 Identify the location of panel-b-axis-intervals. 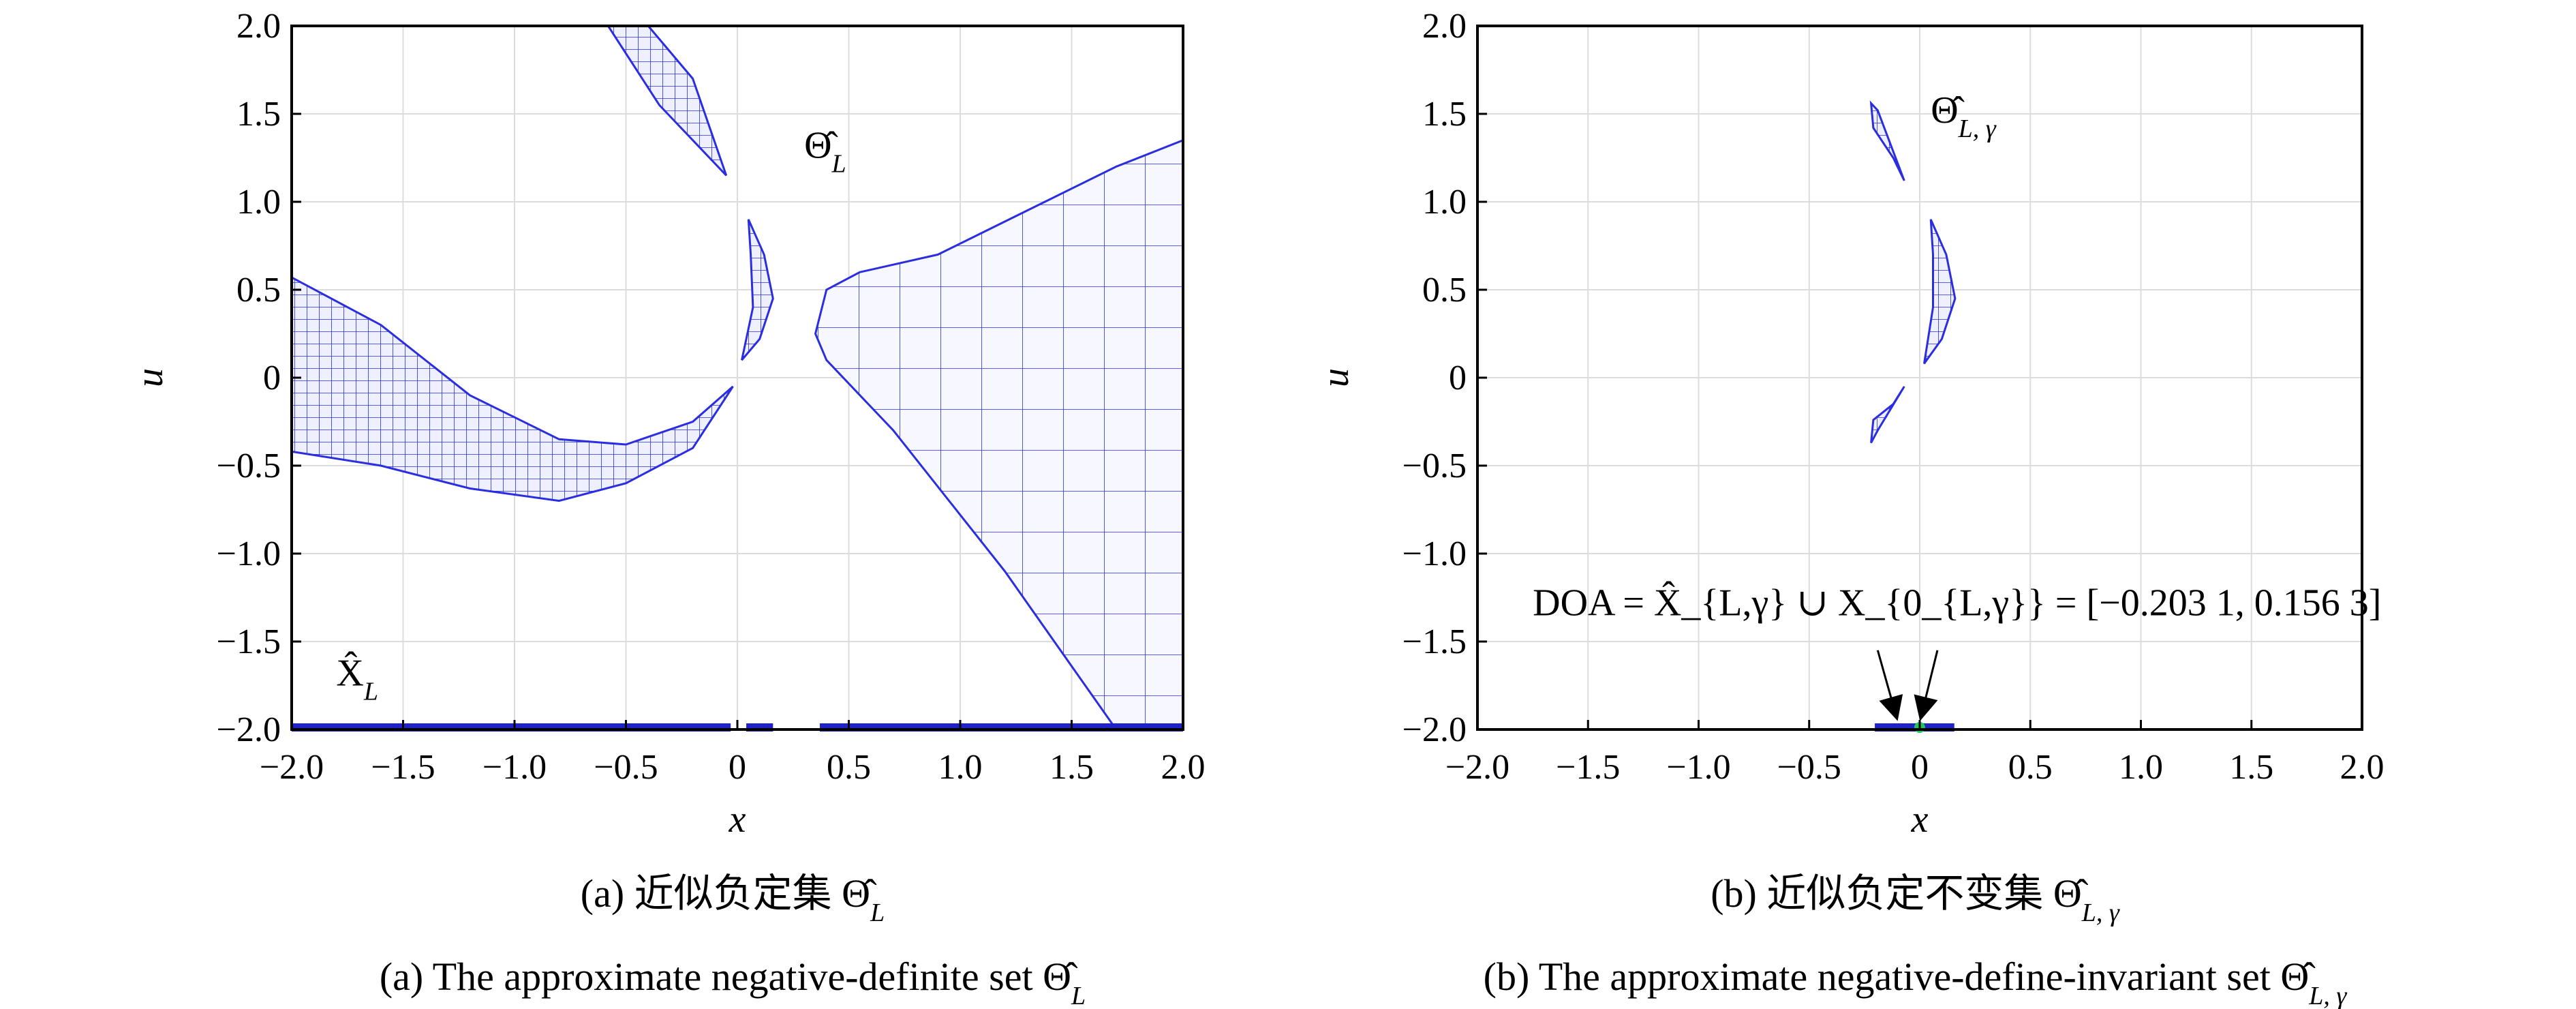
(1914, 727).